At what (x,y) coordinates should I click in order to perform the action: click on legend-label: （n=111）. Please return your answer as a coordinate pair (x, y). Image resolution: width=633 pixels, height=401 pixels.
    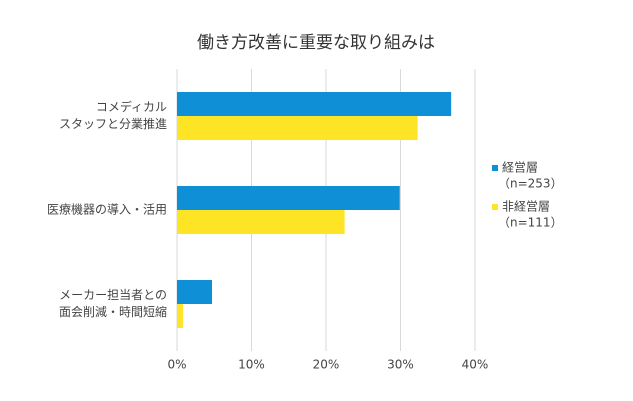
    Looking at the image, I should click on (530, 223).